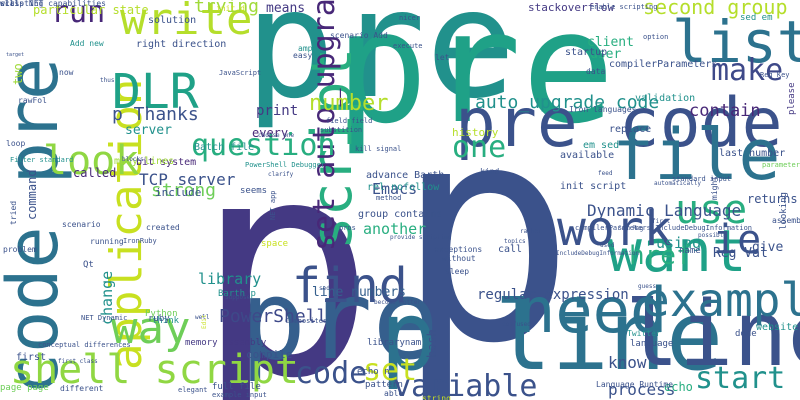  What do you see at coordinates (88, 265) in the screenshot?
I see `cloud-word: Qt` at bounding box center [88, 265].